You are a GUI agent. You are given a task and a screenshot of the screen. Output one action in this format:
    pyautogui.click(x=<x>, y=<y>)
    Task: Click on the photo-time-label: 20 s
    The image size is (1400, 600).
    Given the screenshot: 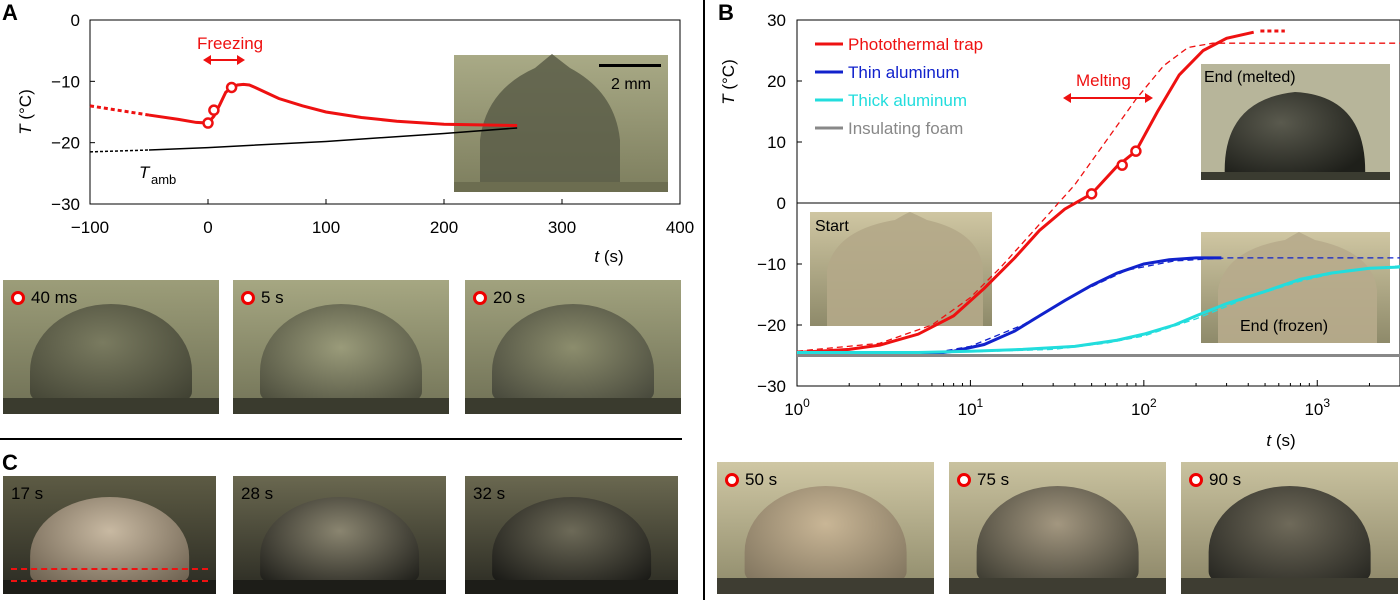 What is the action you would take?
    pyautogui.click(x=509, y=297)
    